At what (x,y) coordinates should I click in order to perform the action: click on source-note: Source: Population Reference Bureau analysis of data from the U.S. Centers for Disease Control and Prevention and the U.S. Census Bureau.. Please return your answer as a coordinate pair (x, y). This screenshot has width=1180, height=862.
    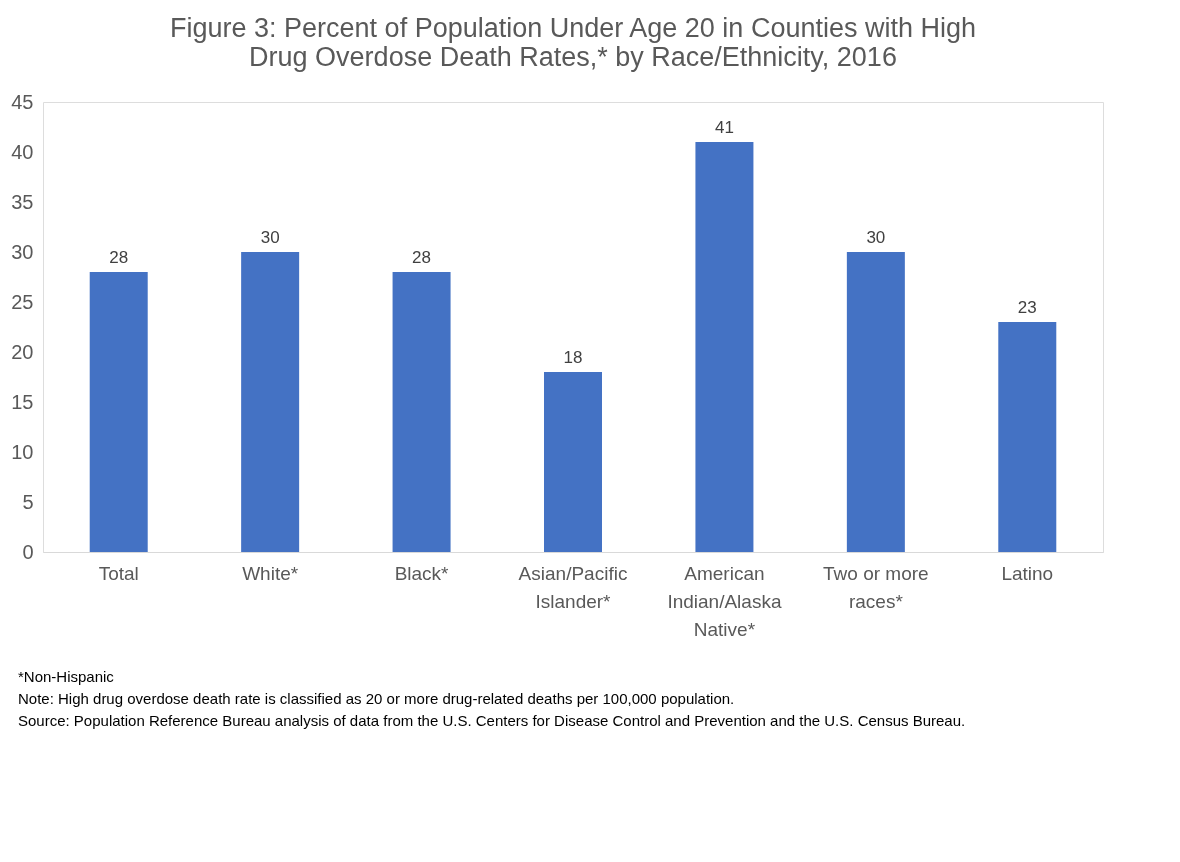
    Looking at the image, I should click on (492, 720).